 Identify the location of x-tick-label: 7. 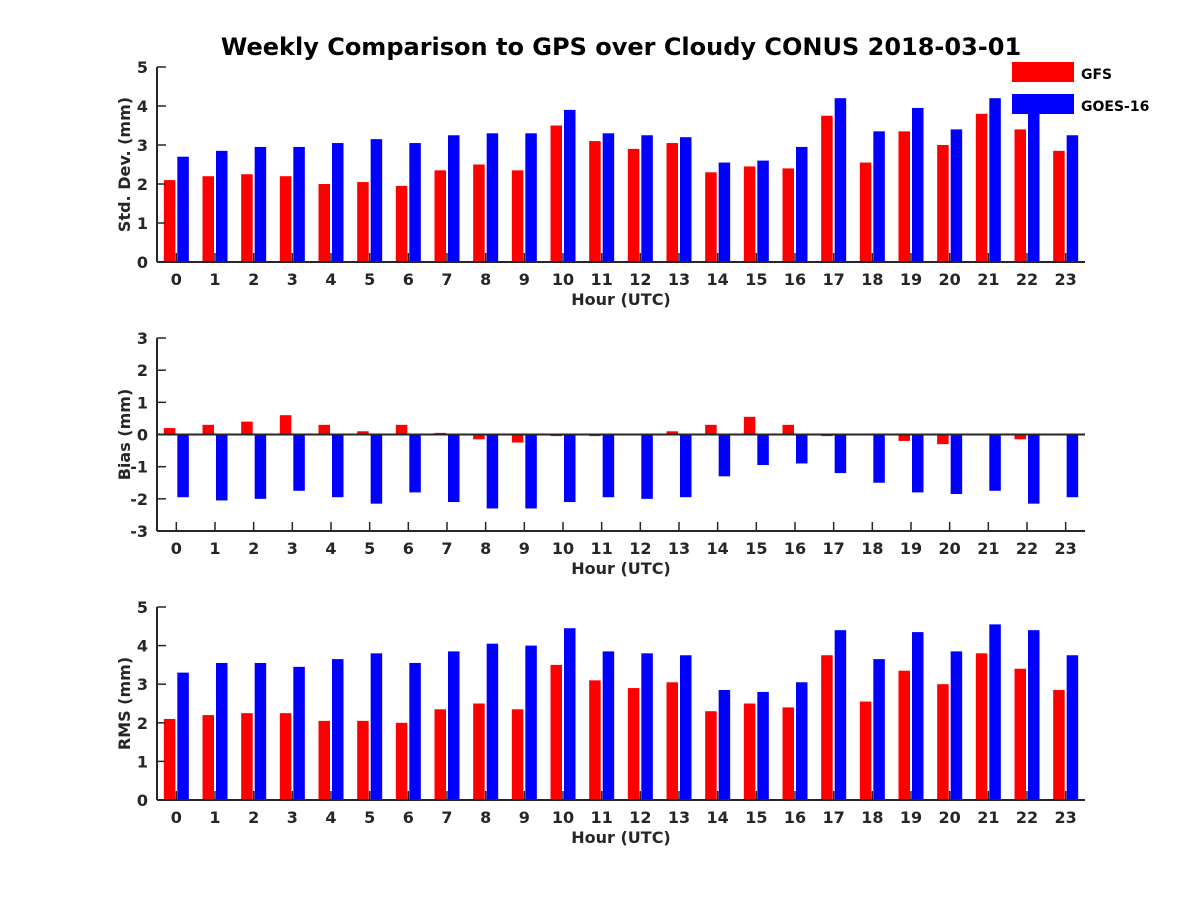
(446, 548).